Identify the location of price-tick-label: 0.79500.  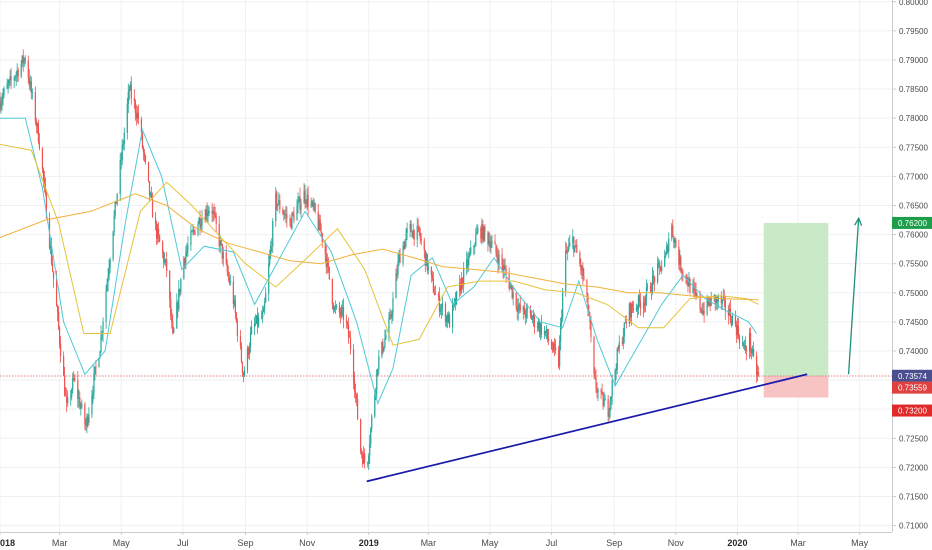
(913, 31).